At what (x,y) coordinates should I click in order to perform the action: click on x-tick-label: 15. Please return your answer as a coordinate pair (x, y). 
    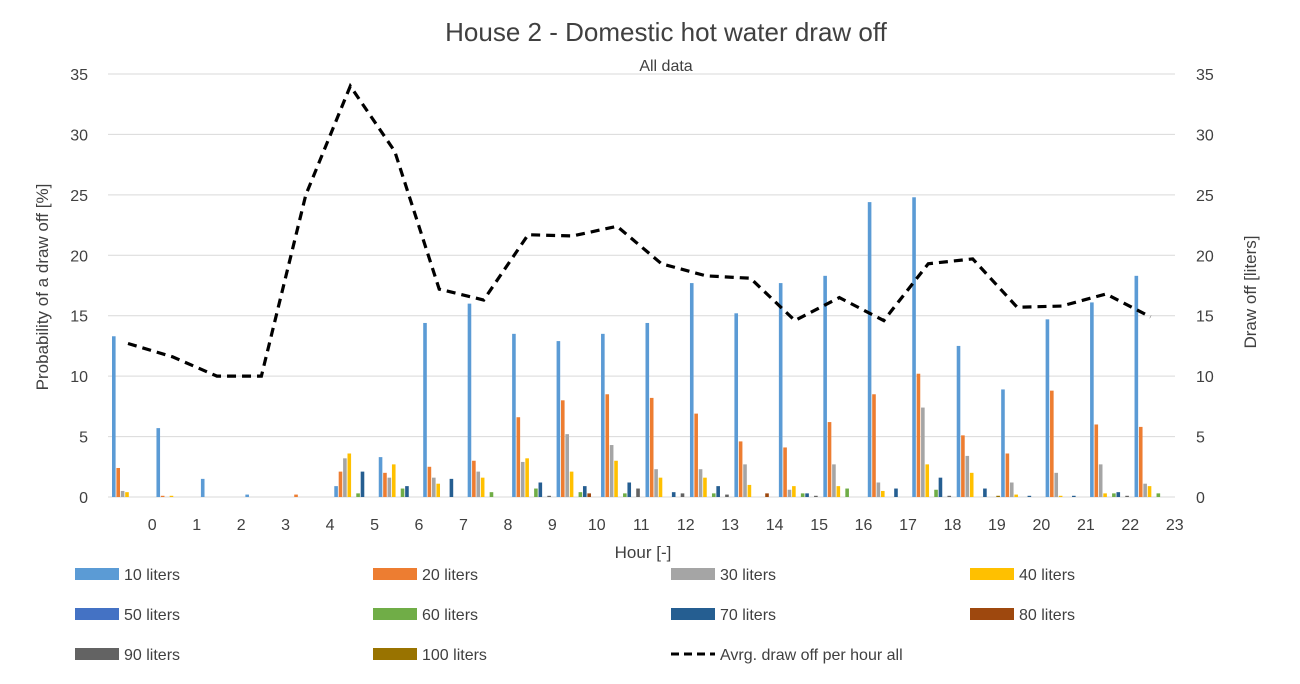
    Looking at the image, I should click on (819, 525).